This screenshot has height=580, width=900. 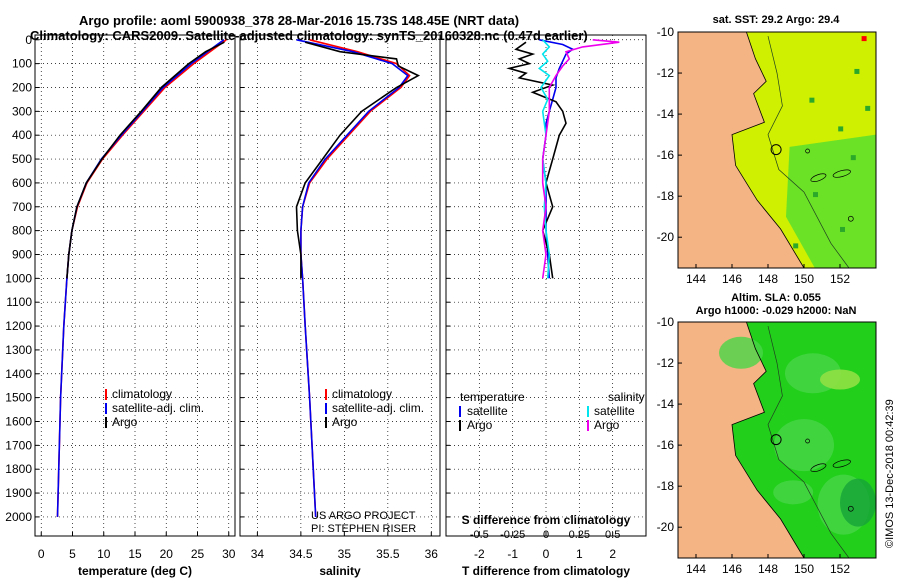 What do you see at coordinates (512, 535) in the screenshot?
I see `s-tick-label: -0.25` at bounding box center [512, 535].